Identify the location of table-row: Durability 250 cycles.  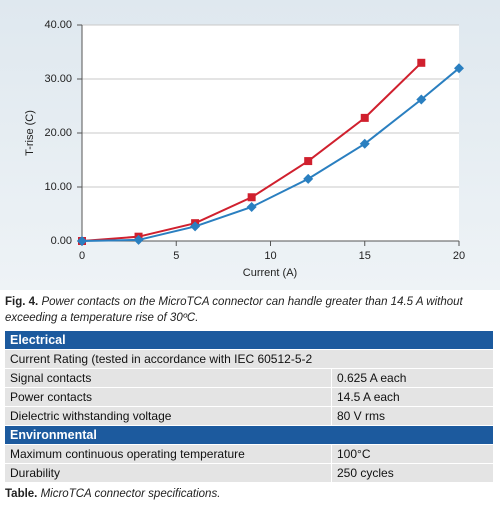
(249, 473).